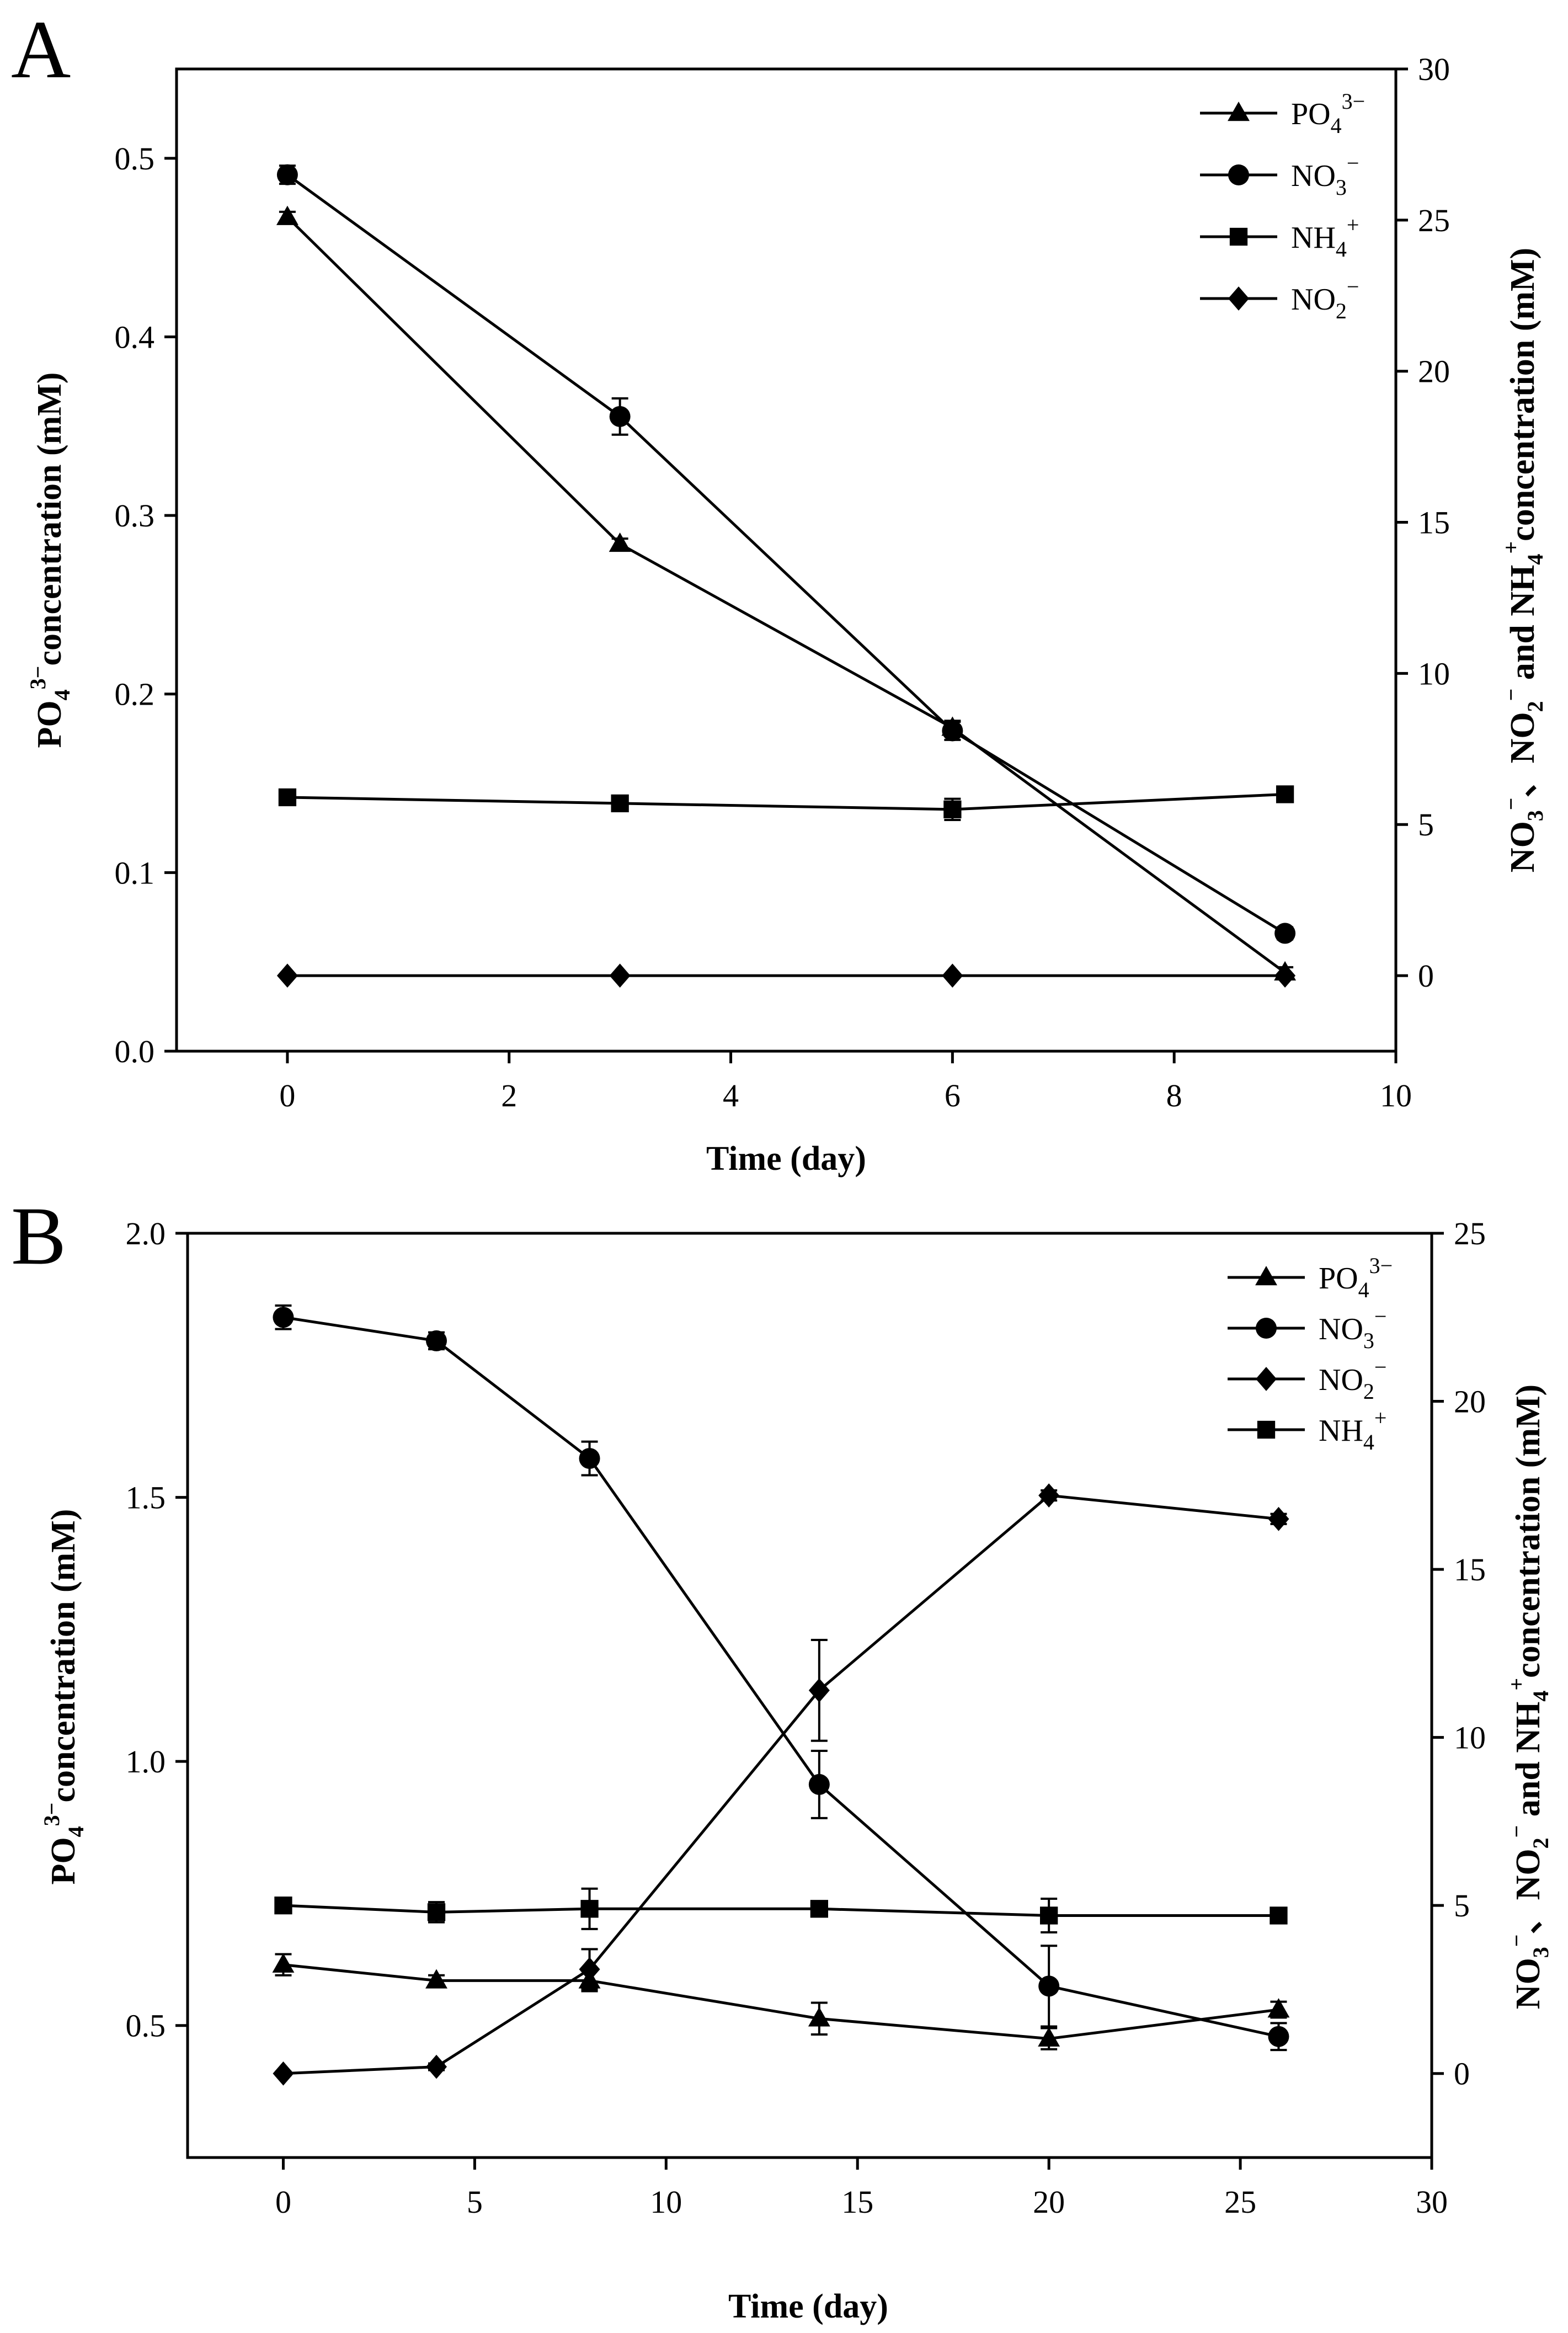  Describe the element at coordinates (1470, 1233) in the screenshot. I see `right-tick-label: 25` at that location.